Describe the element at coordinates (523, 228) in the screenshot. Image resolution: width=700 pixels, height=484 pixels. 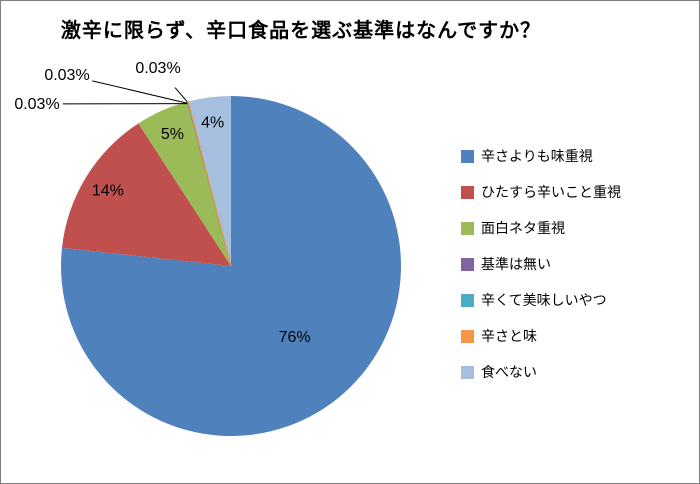
I see `legend-label: 面白ネタ重視` at that location.